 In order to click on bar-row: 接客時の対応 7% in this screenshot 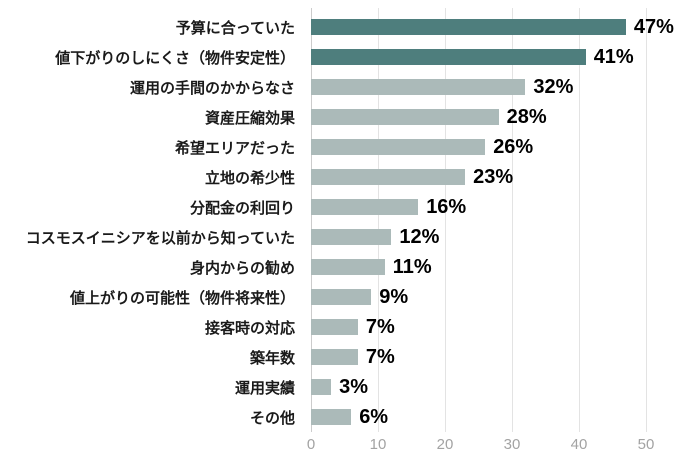, I will do `click(350, 327)`.